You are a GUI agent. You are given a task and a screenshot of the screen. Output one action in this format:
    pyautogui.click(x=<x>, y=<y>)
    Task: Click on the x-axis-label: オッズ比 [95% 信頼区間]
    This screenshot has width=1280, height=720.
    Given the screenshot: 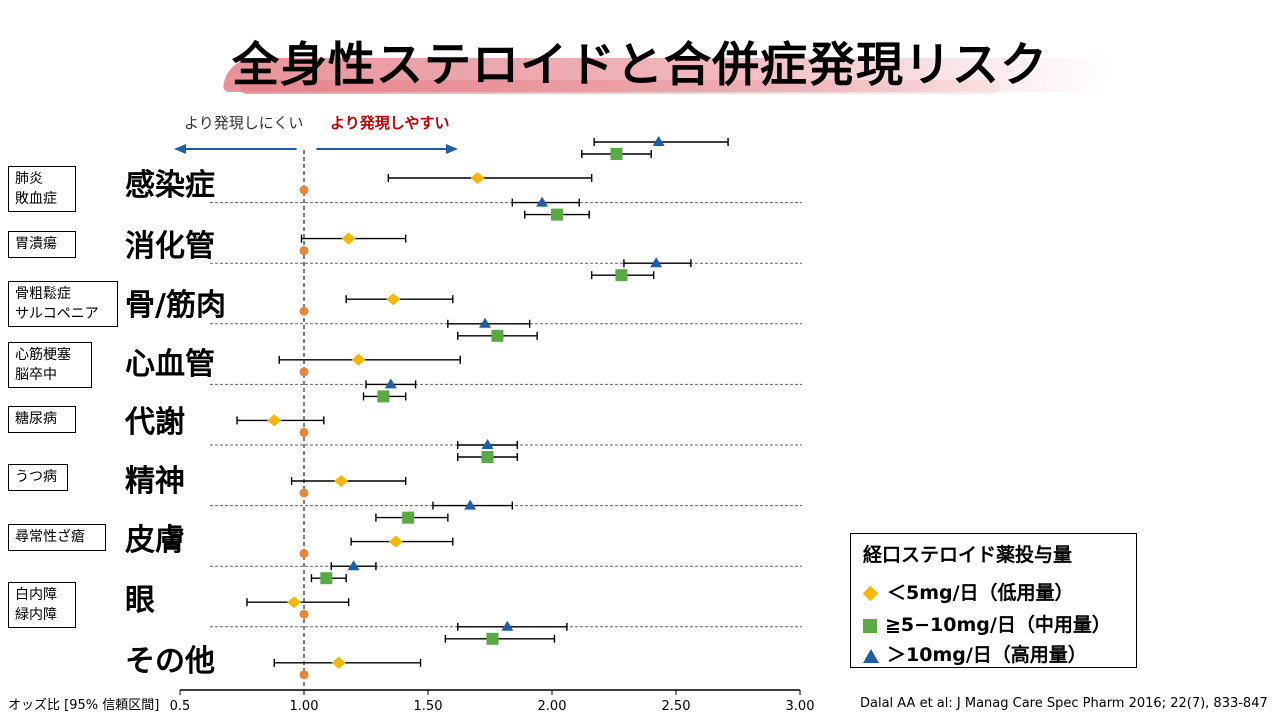 What is the action you would take?
    pyautogui.click(x=84, y=705)
    